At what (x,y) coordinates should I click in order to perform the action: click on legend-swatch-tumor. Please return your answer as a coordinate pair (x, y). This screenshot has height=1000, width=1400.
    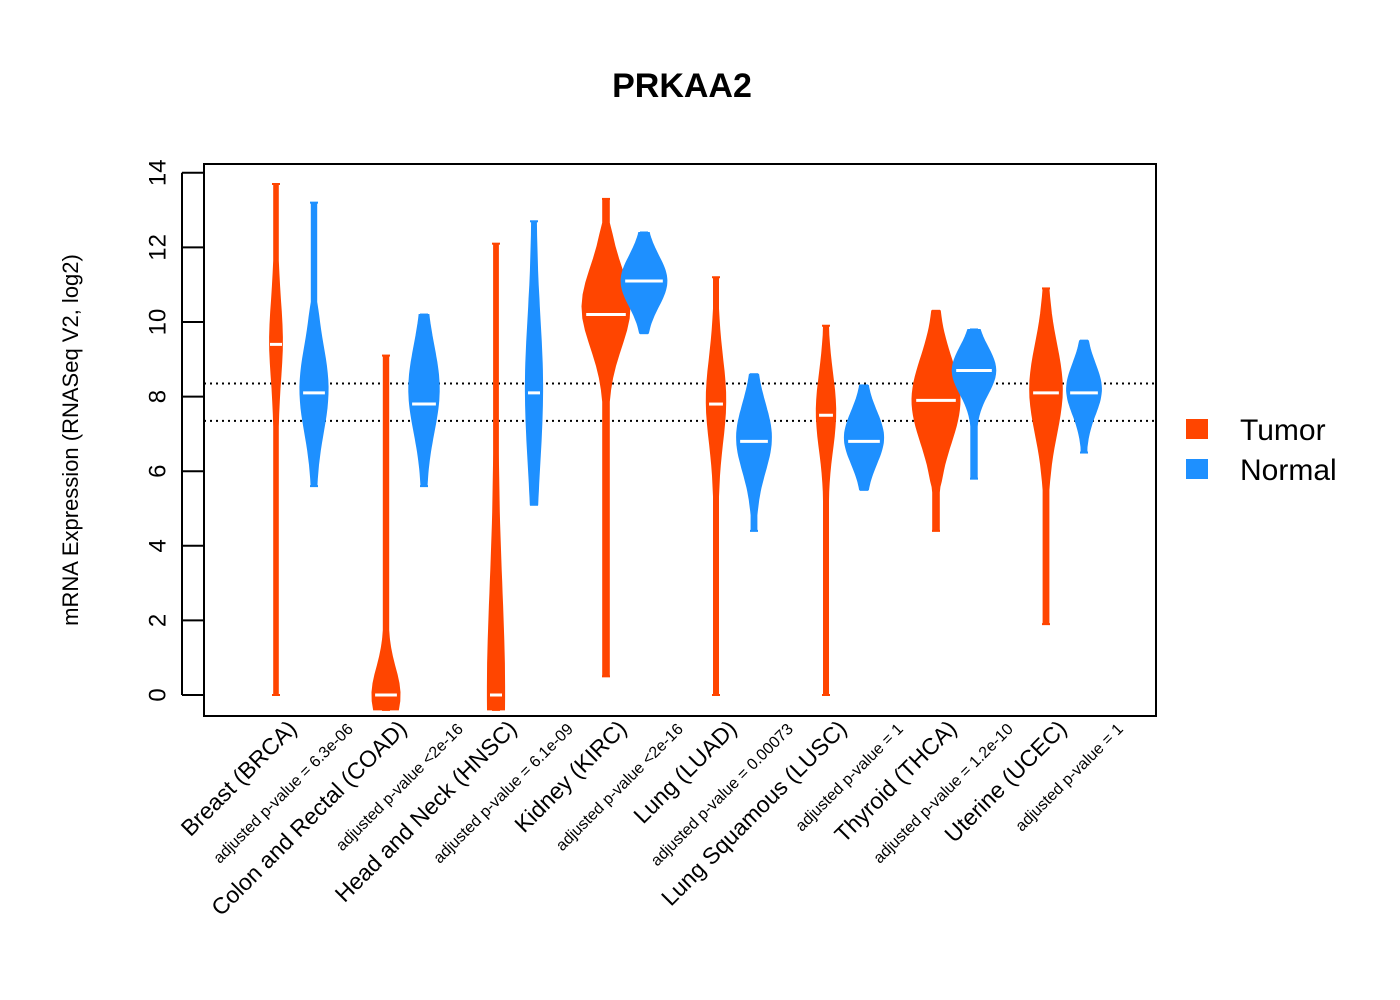
    Looking at the image, I should click on (1197, 429).